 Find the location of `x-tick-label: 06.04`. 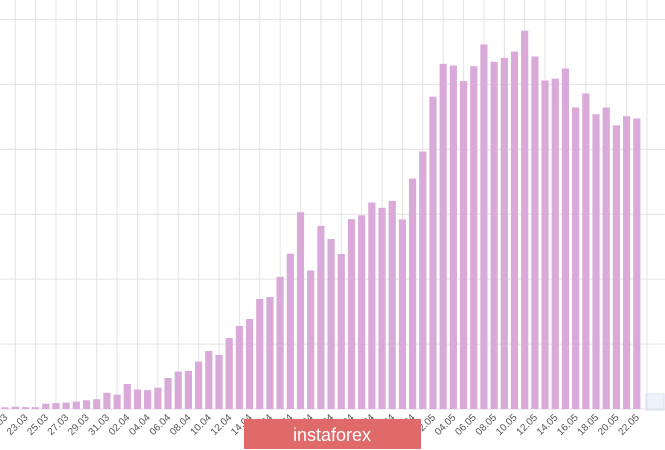

x-tick-label: 06.04 is located at coordinates (161, 425).